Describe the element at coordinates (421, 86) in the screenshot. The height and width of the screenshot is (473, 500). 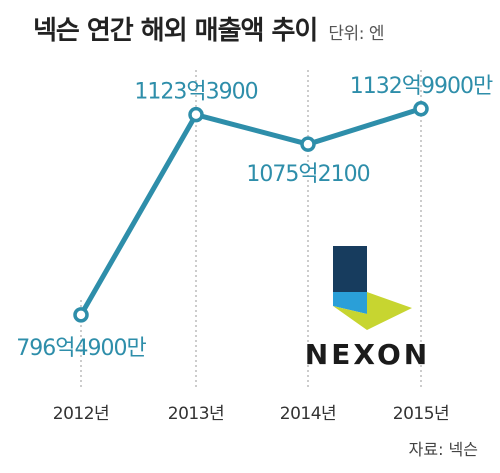
I see `data-label: 1132억9900만` at that location.